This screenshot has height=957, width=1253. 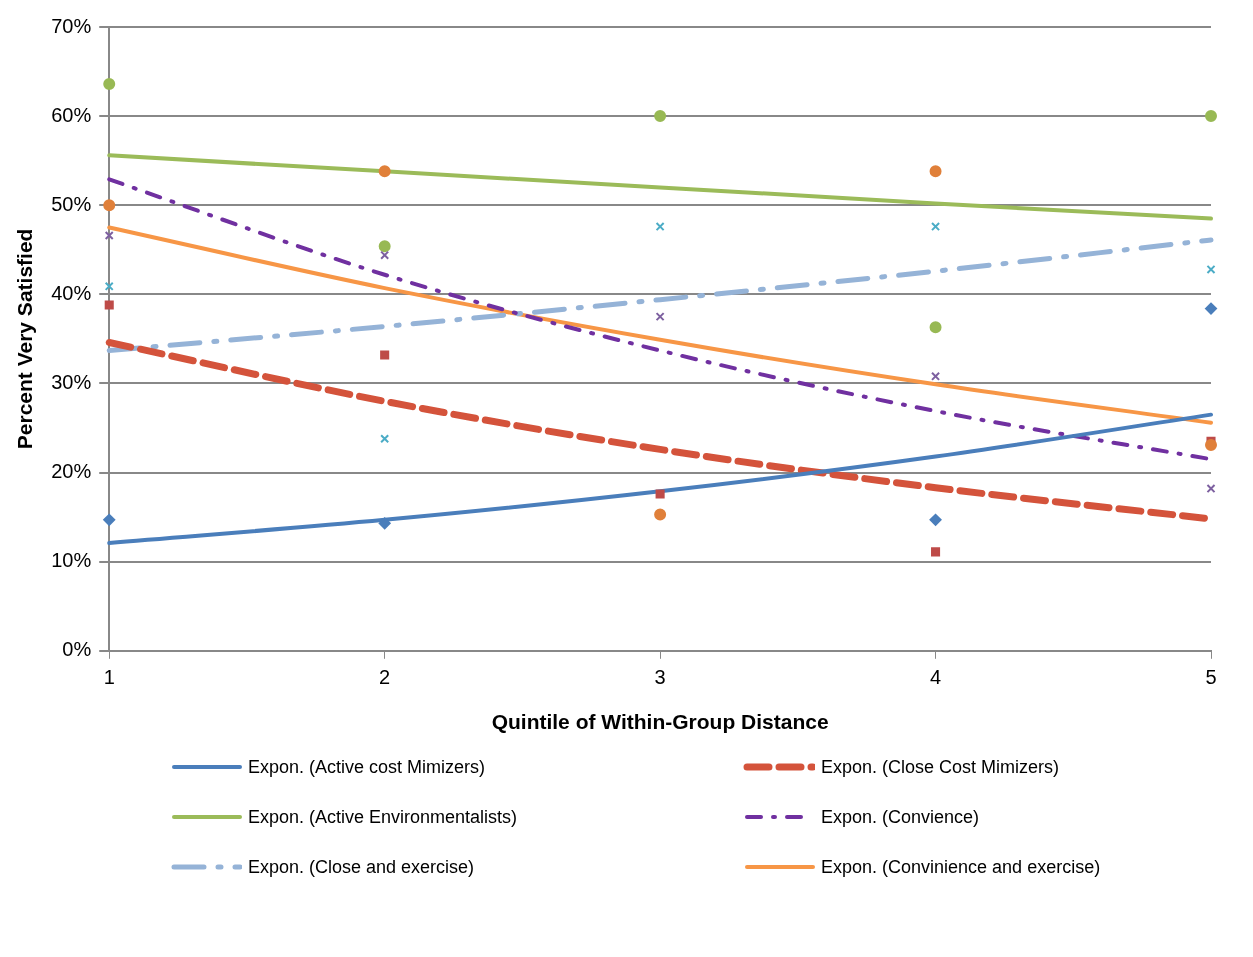 What do you see at coordinates (109, 677) in the screenshot?
I see `x-tick-label: 1` at bounding box center [109, 677].